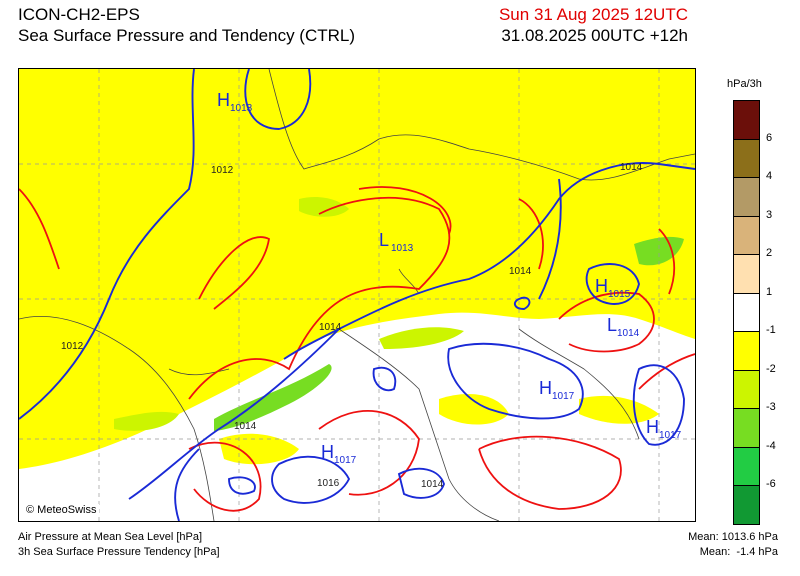 This screenshot has height=576, width=800. I want to click on legend-label: 4, so click(769, 176).